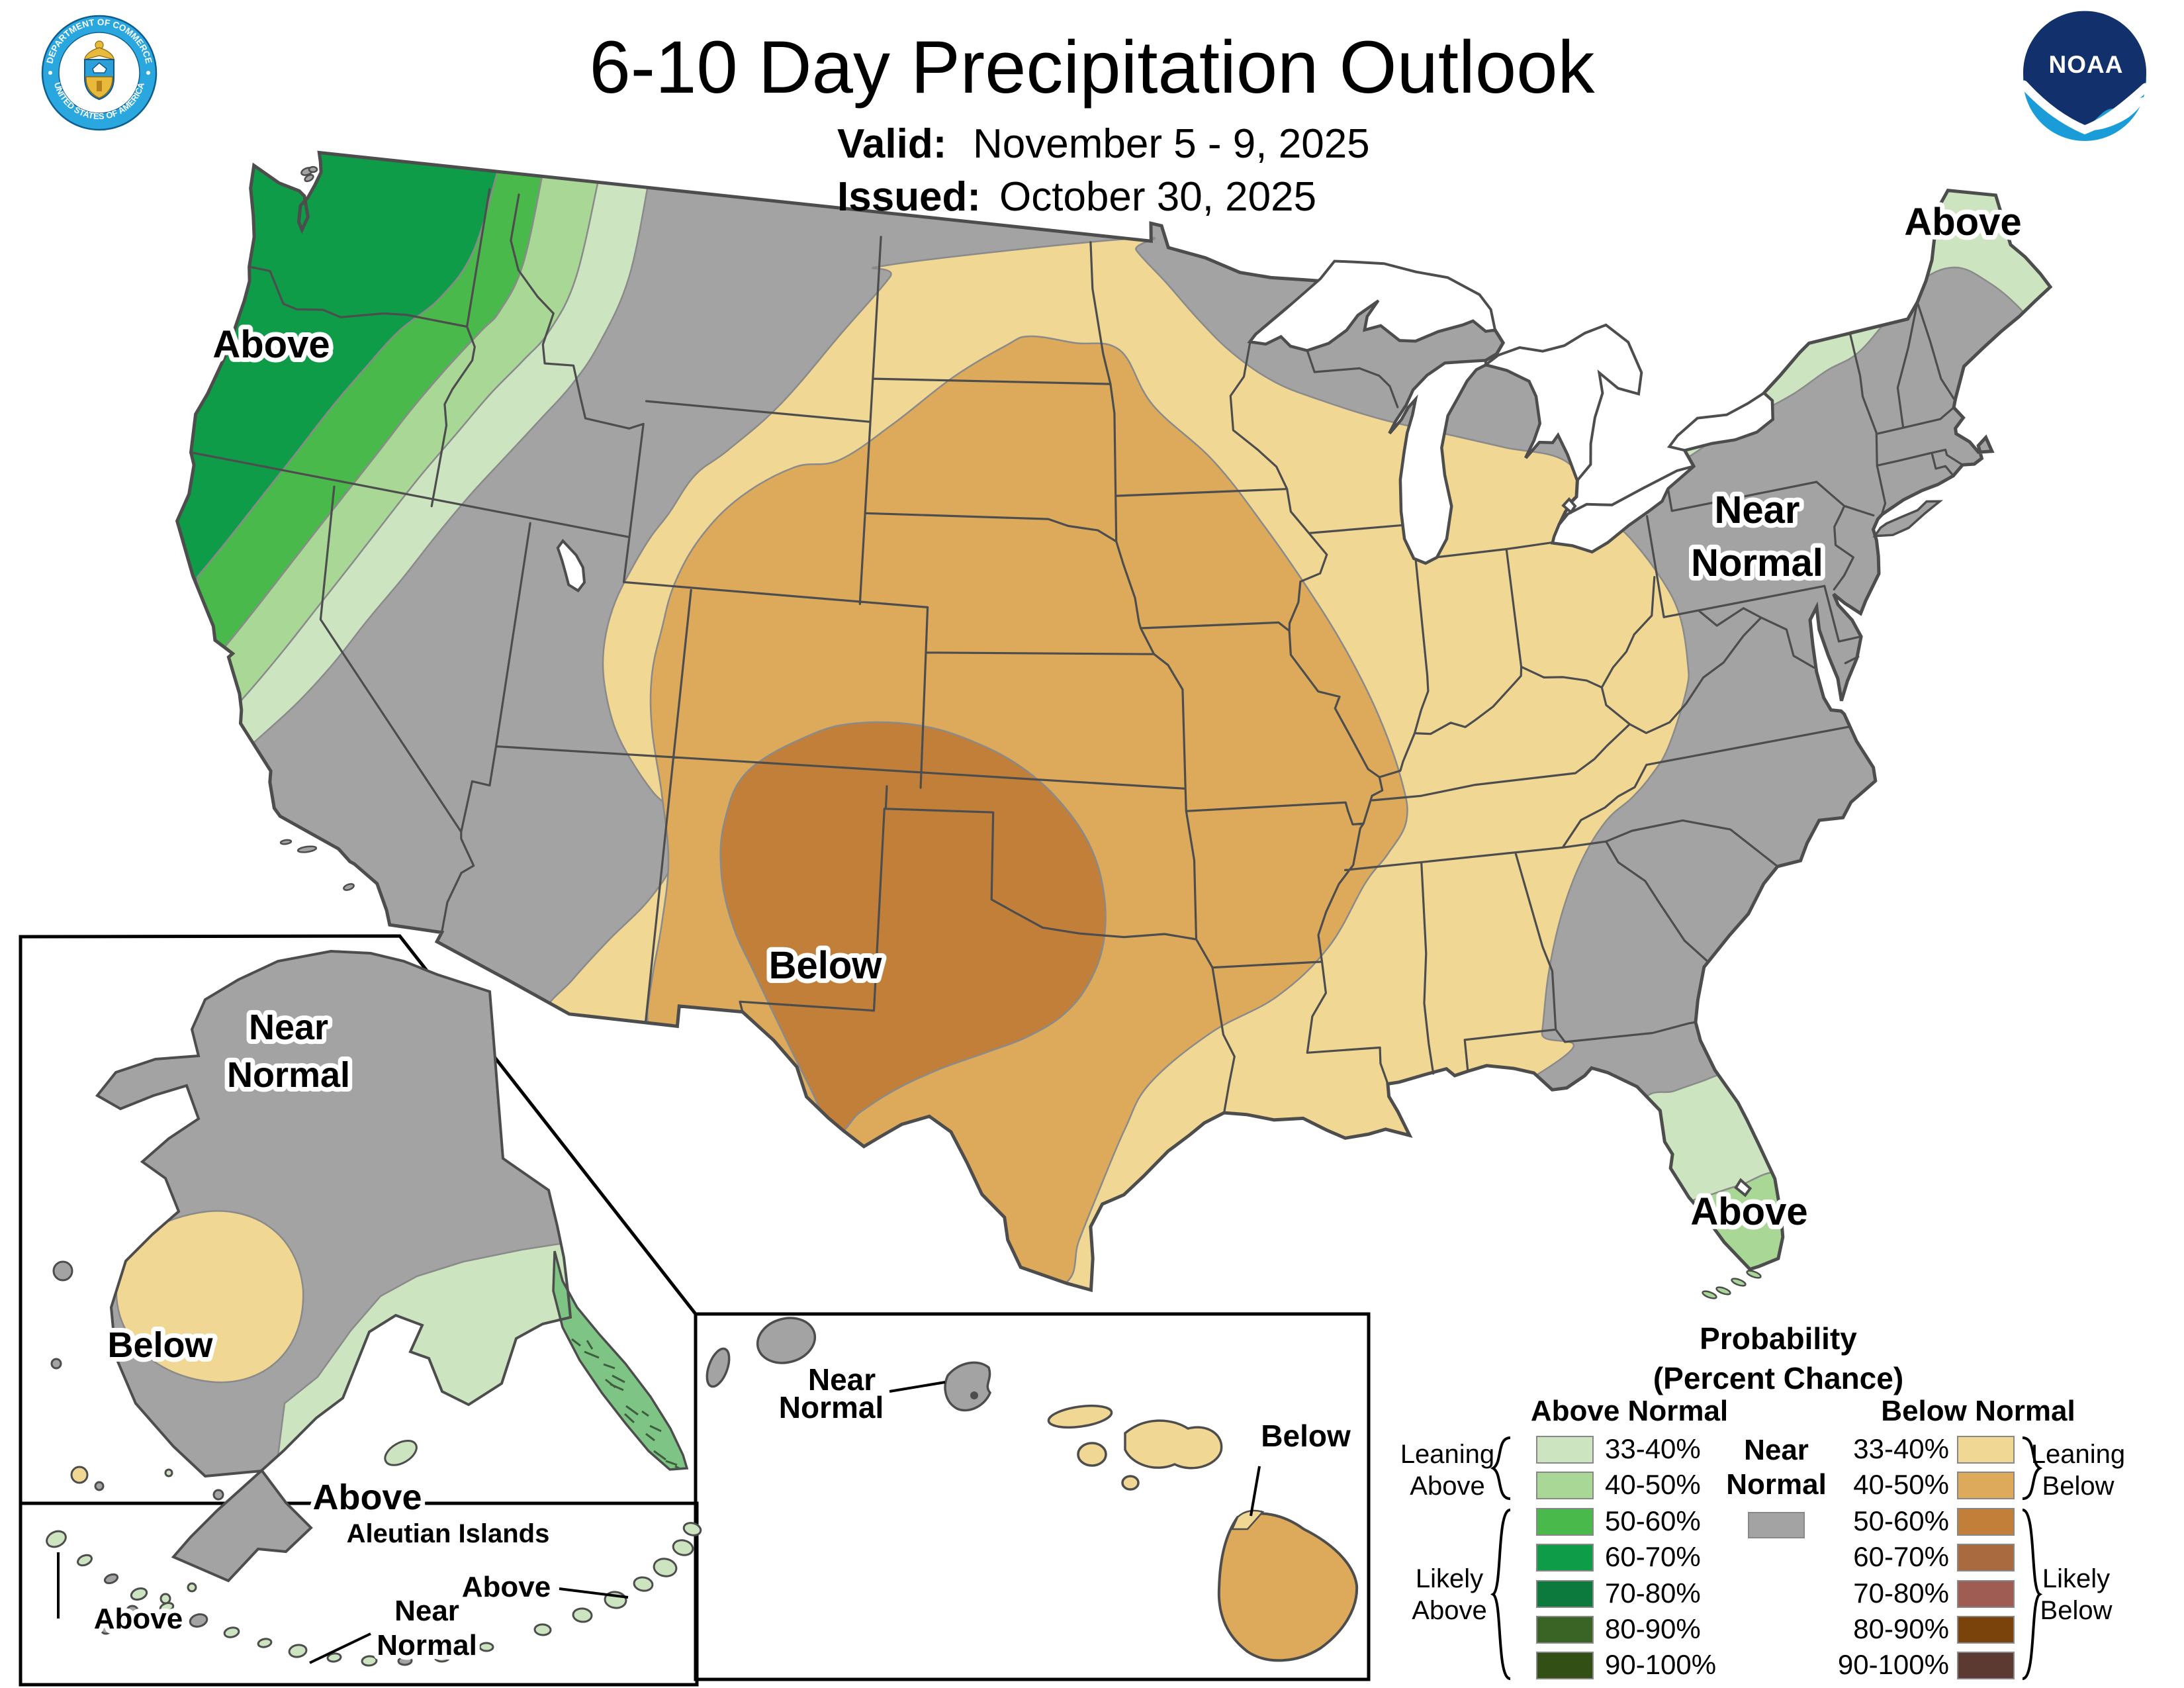 This screenshot has width=2184, height=1688. What do you see at coordinates (449, 1533) in the screenshot?
I see `svg-text: Aleutian Islands` at bounding box center [449, 1533].